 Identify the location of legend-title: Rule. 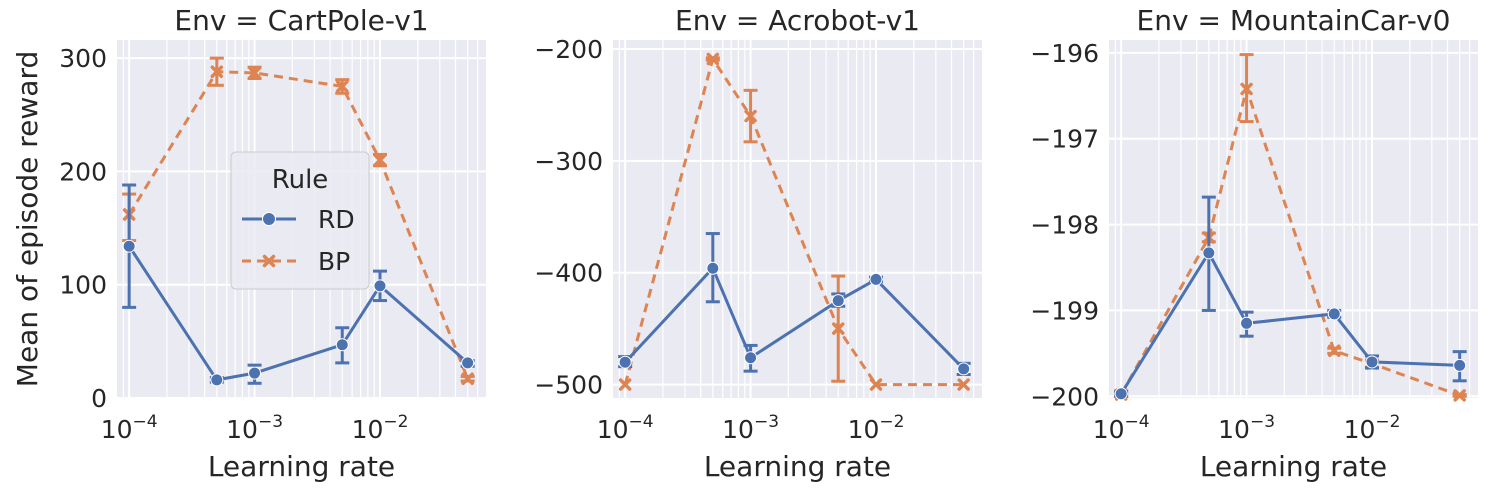
(300, 180).